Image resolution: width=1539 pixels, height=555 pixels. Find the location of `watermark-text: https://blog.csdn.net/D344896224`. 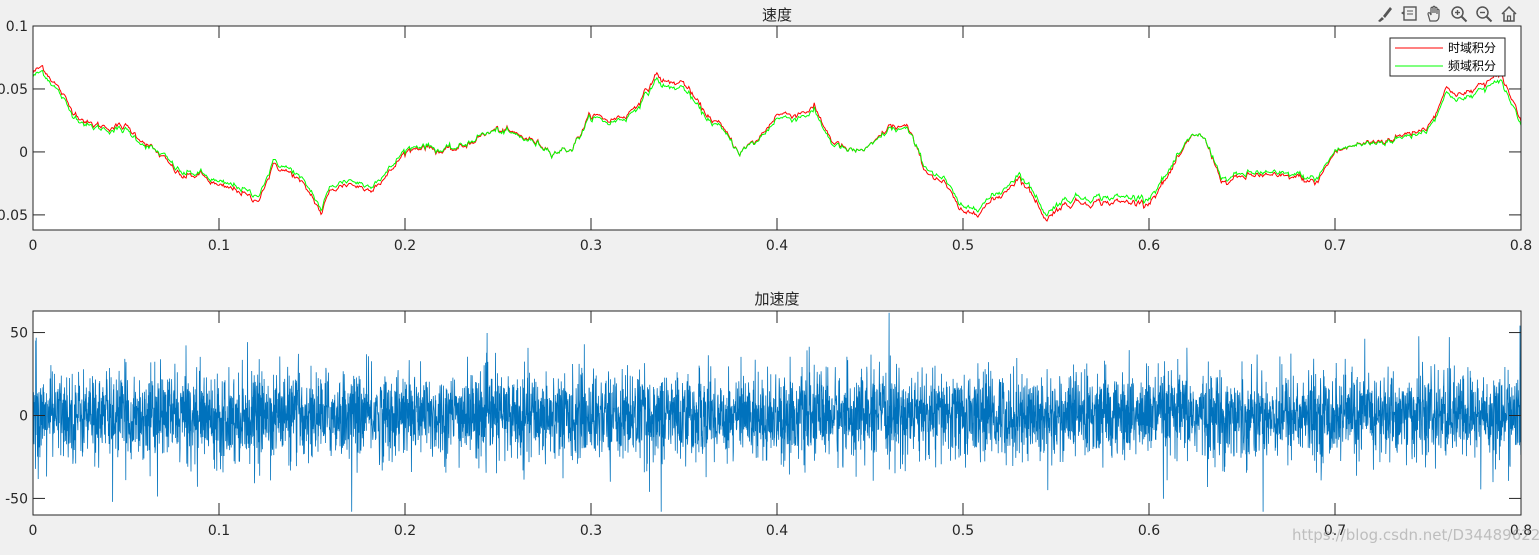

watermark-text: https://blog.csdn.net/D344896224 is located at coordinates (1415, 535).